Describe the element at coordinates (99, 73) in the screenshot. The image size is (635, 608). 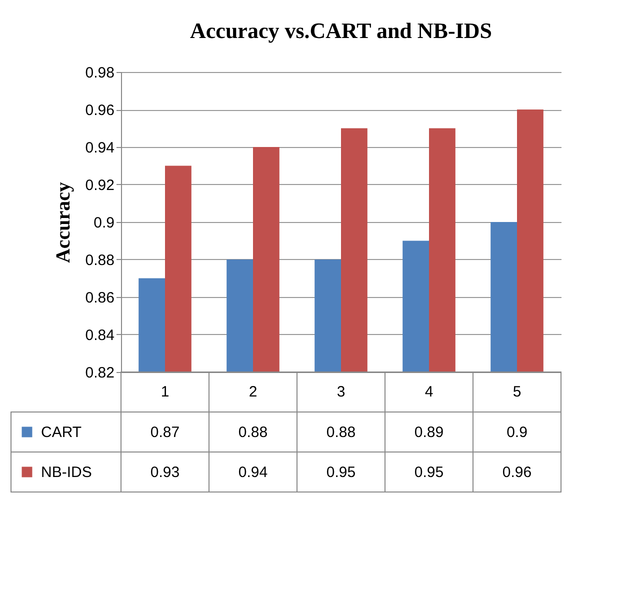
I see `y-tick-label: 0.98` at that location.